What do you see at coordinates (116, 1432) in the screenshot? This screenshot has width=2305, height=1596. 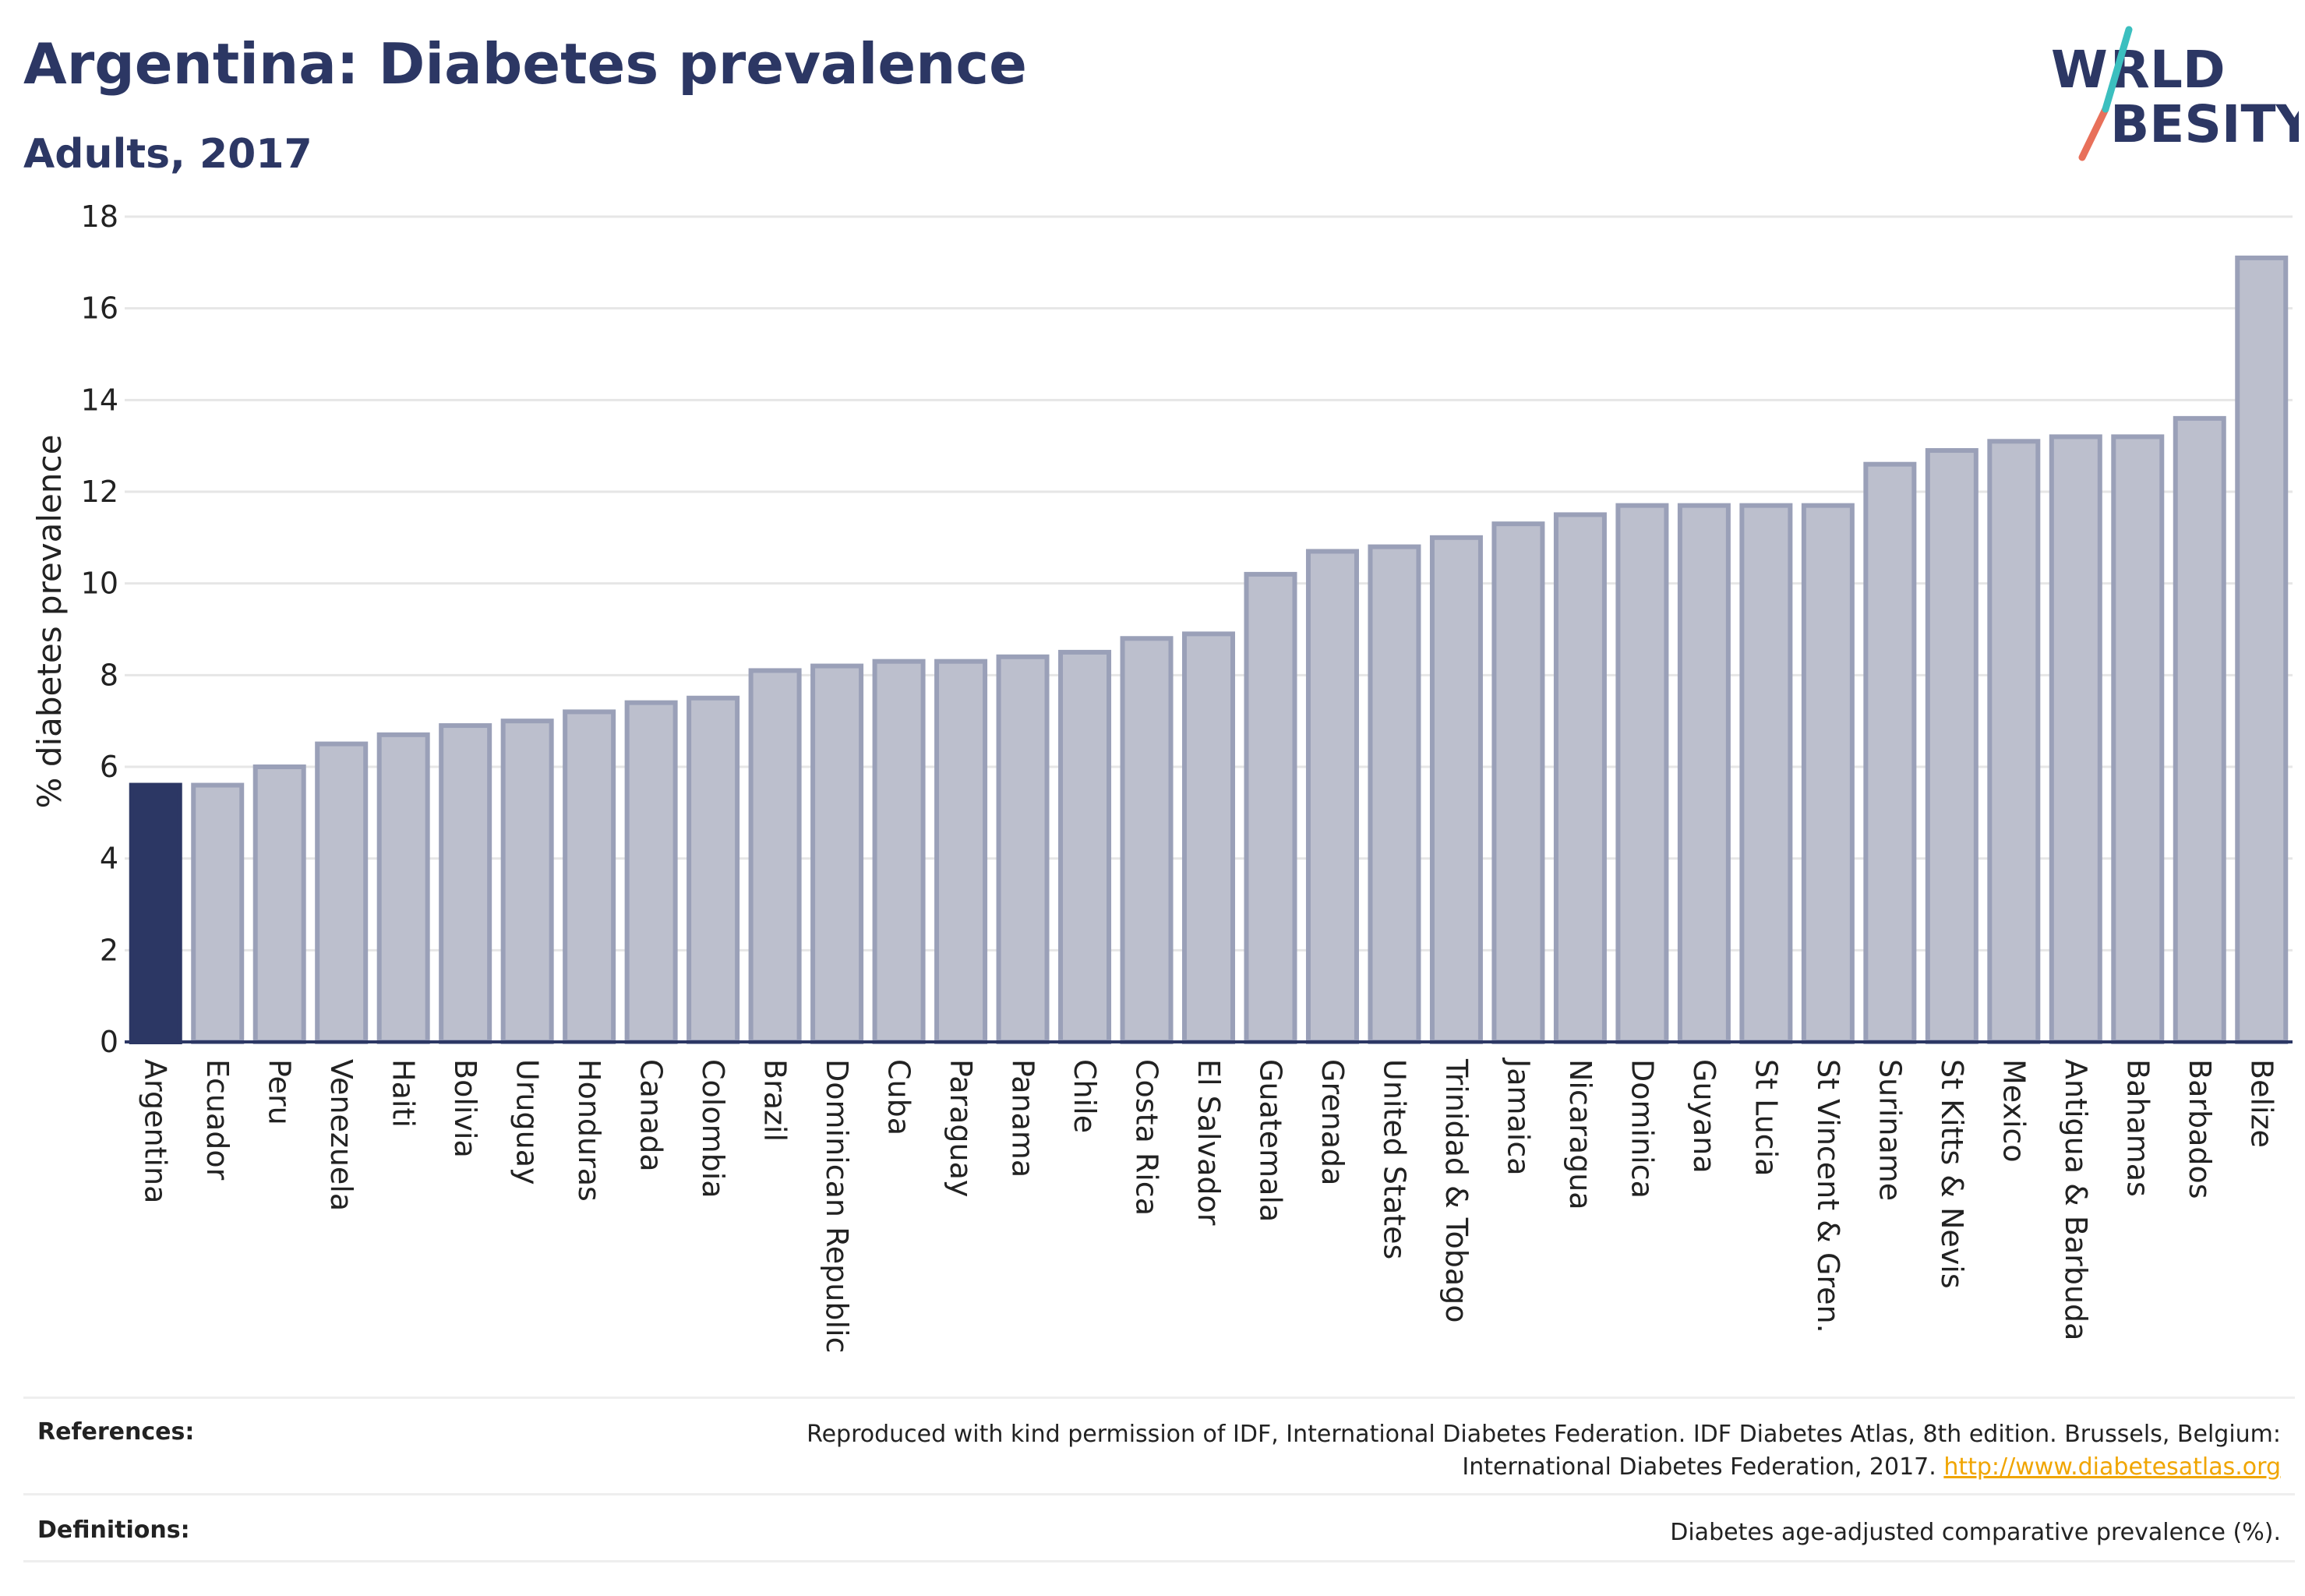 I see `references-label: References:` at bounding box center [116, 1432].